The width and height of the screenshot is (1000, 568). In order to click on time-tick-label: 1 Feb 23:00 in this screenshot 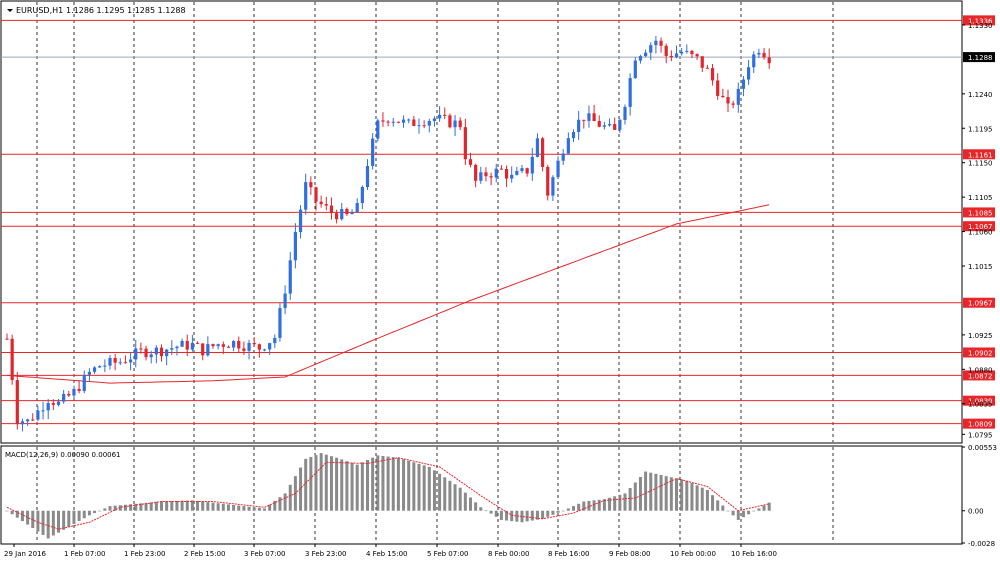, I will do `click(144, 554)`.